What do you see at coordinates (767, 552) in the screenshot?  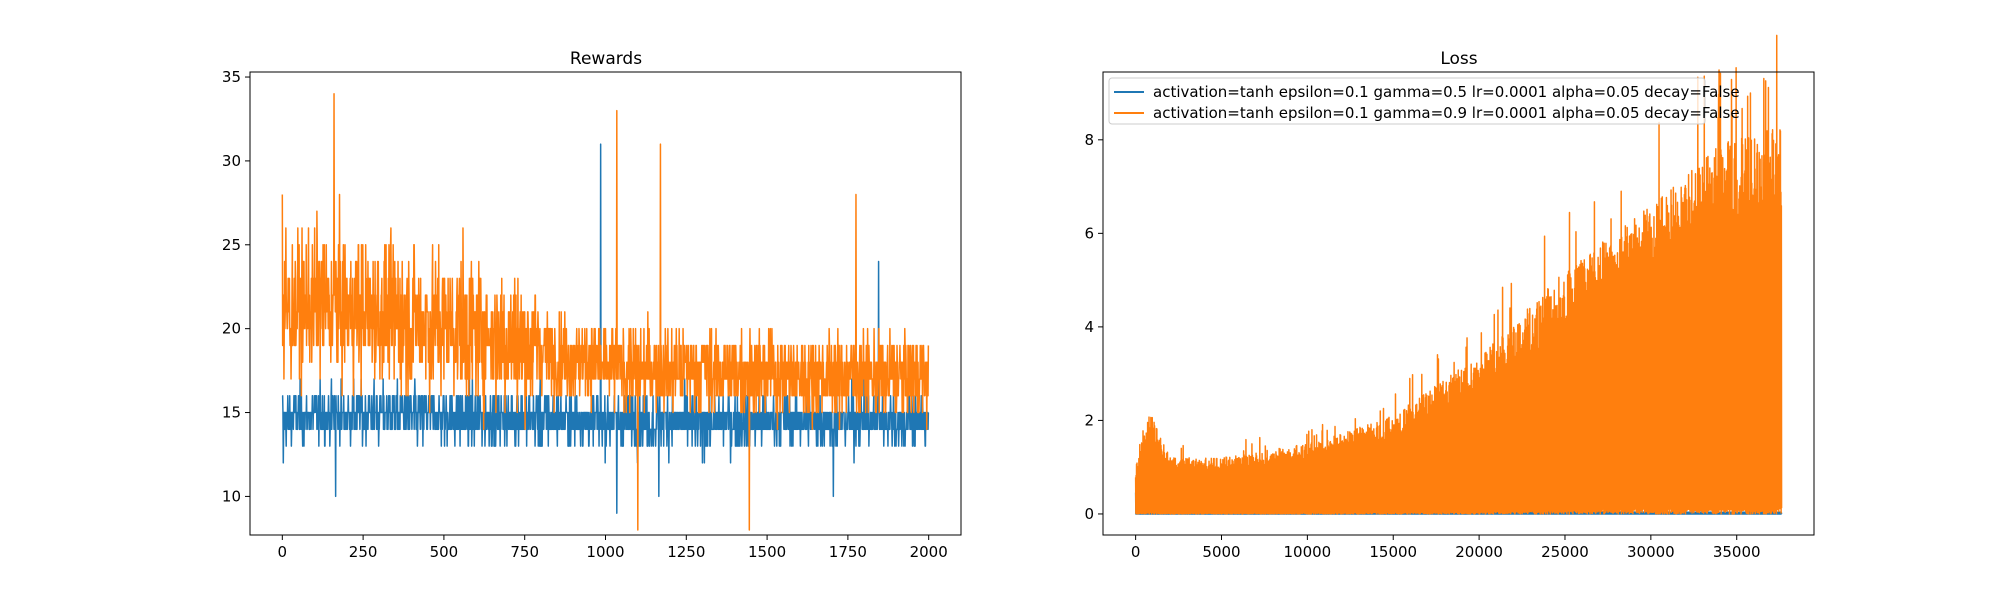 I see `rewards-x-tick-label: 1500` at bounding box center [767, 552].